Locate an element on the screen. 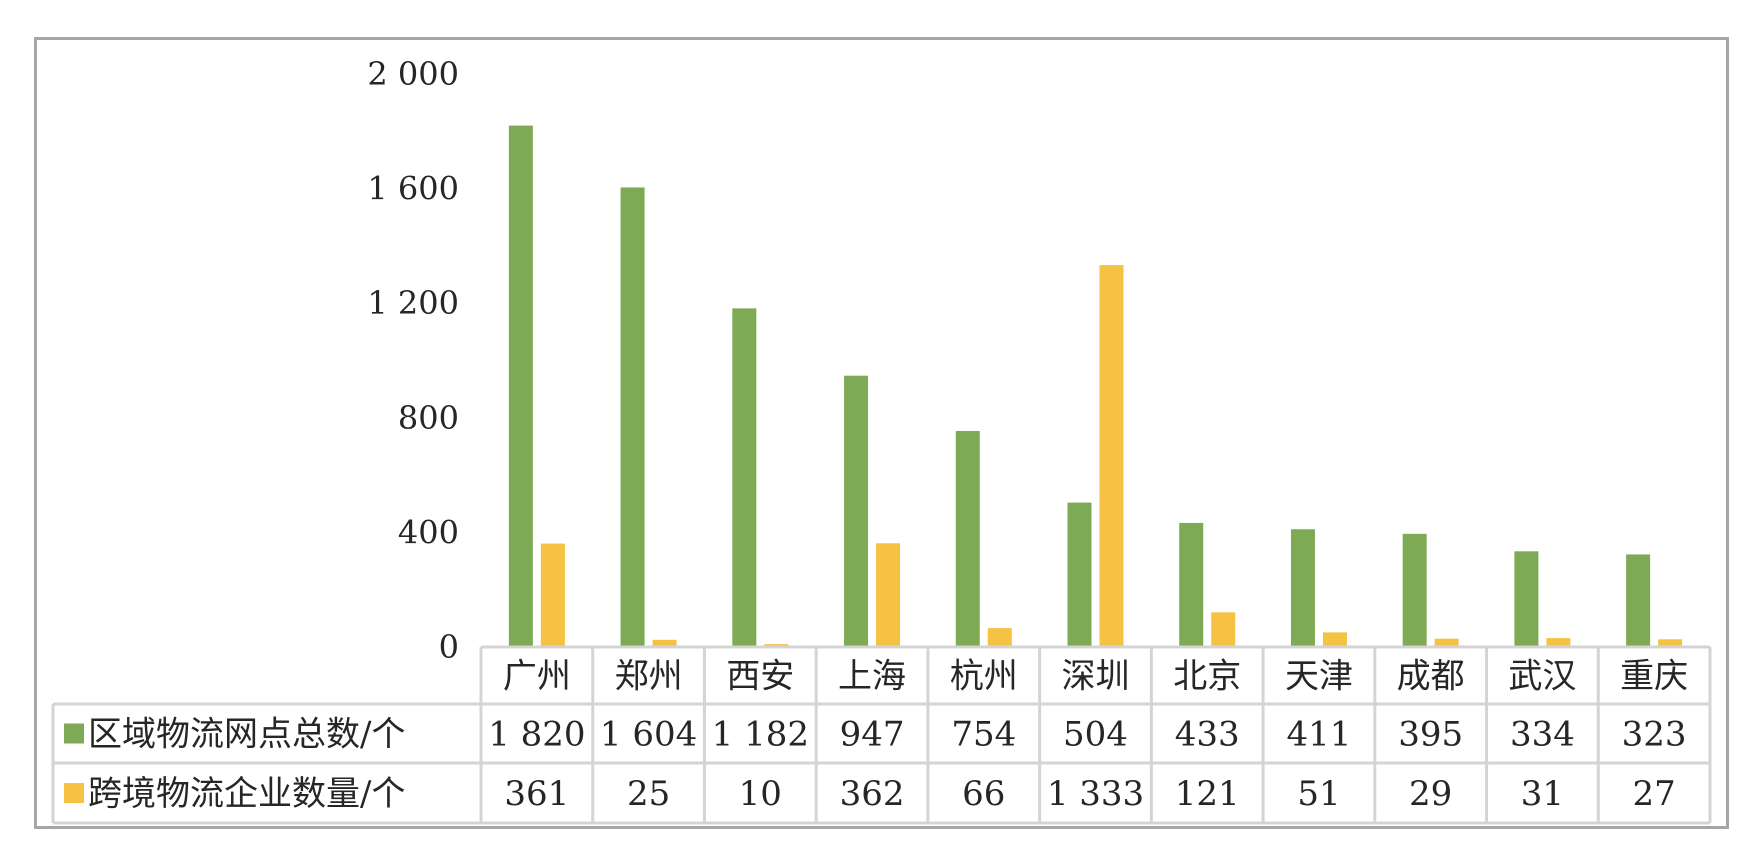 This screenshot has width=1760, height=868. data-label: 361 is located at coordinates (536, 794).